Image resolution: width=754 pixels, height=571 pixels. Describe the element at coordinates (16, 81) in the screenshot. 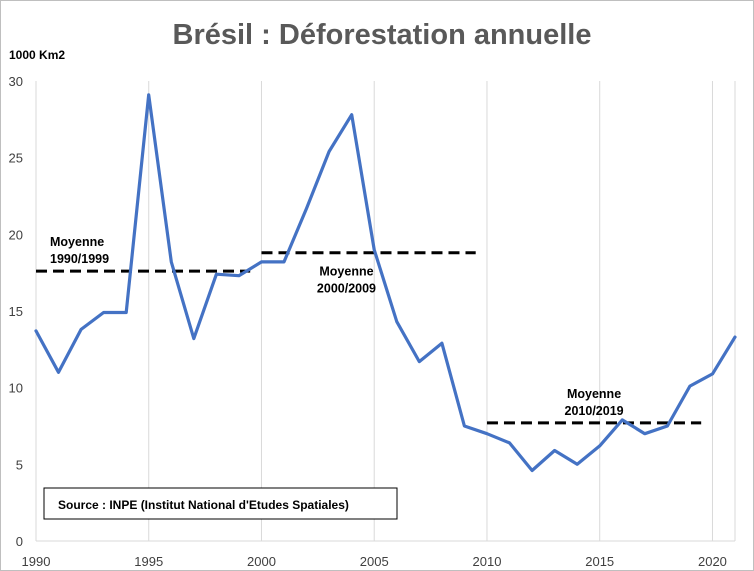

I see `y-tick-label: 30` at that location.